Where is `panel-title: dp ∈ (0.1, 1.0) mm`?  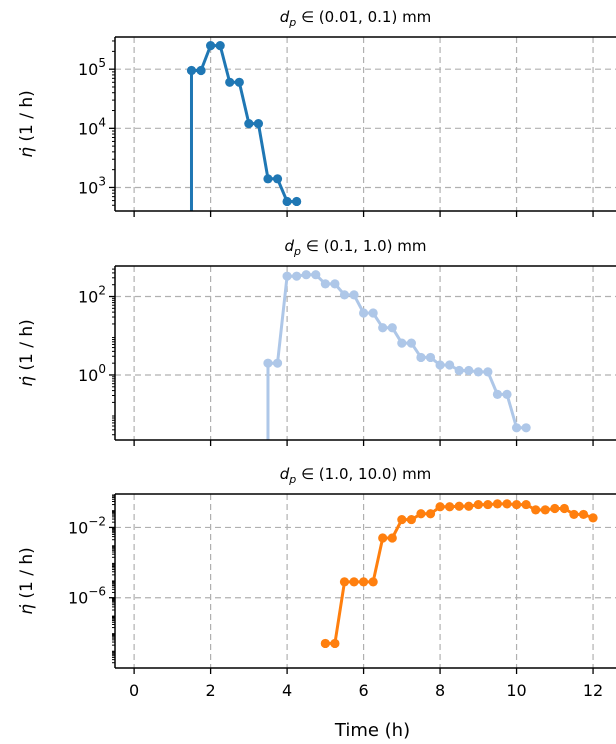
panel-title: dp ∈ (0.1, 1.0) mm is located at coordinates (355, 247).